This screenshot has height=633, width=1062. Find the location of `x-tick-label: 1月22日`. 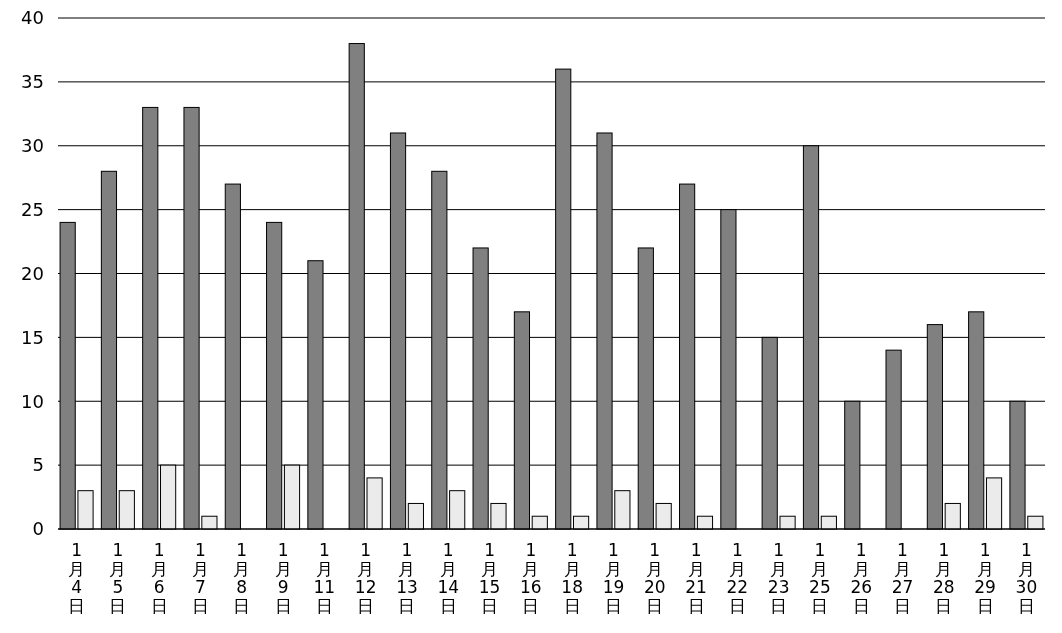

x-tick-label: 1月22日 is located at coordinates (737, 578).